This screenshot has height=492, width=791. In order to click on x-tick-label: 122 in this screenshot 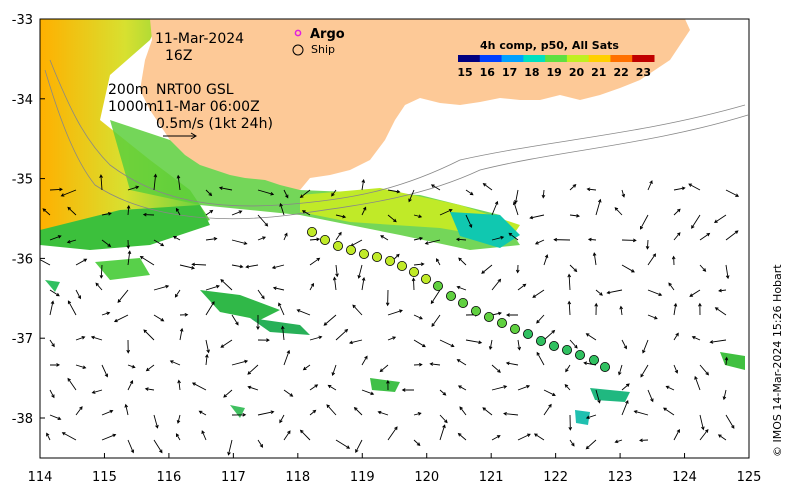, I will do `click(555, 477)`.